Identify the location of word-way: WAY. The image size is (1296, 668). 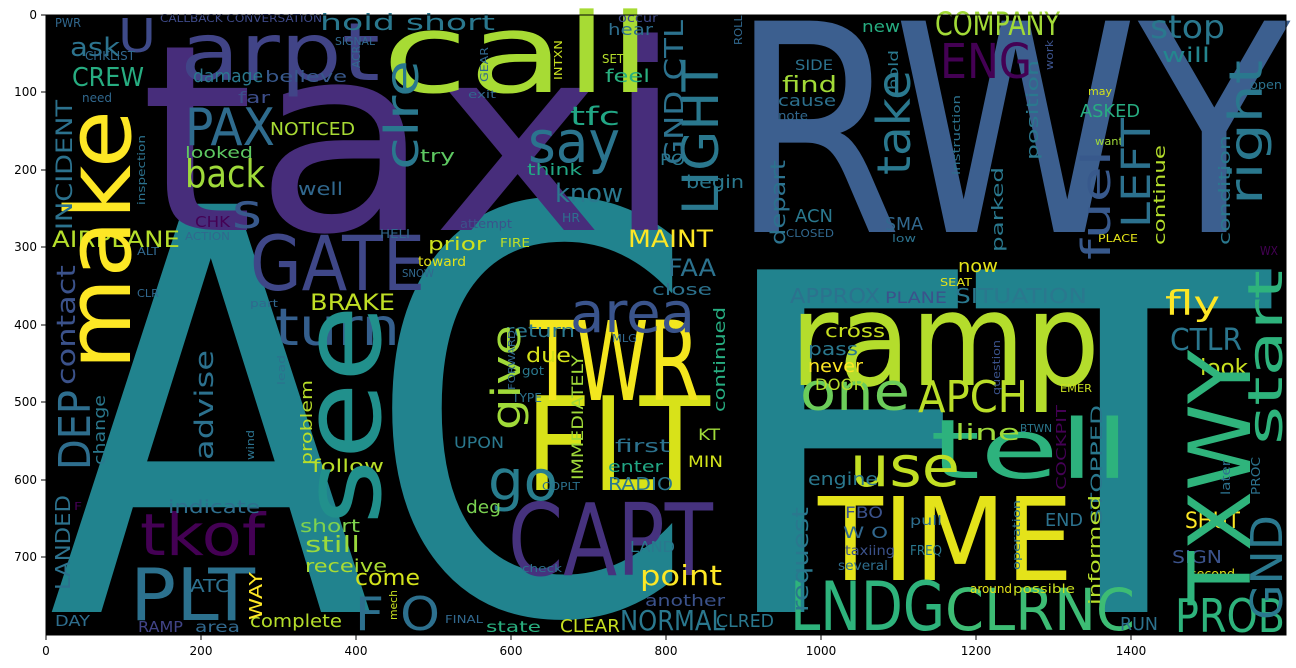
(256, 595).